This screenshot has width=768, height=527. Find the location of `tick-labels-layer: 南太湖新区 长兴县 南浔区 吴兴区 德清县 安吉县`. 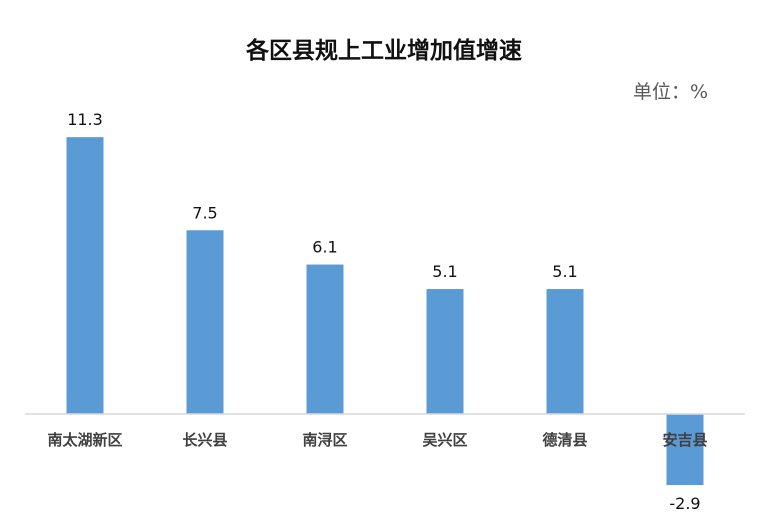

tick-labels-layer: 南太湖新区 长兴县 南浔区 吴兴区 德清县 安吉县 is located at coordinates (377, 440).